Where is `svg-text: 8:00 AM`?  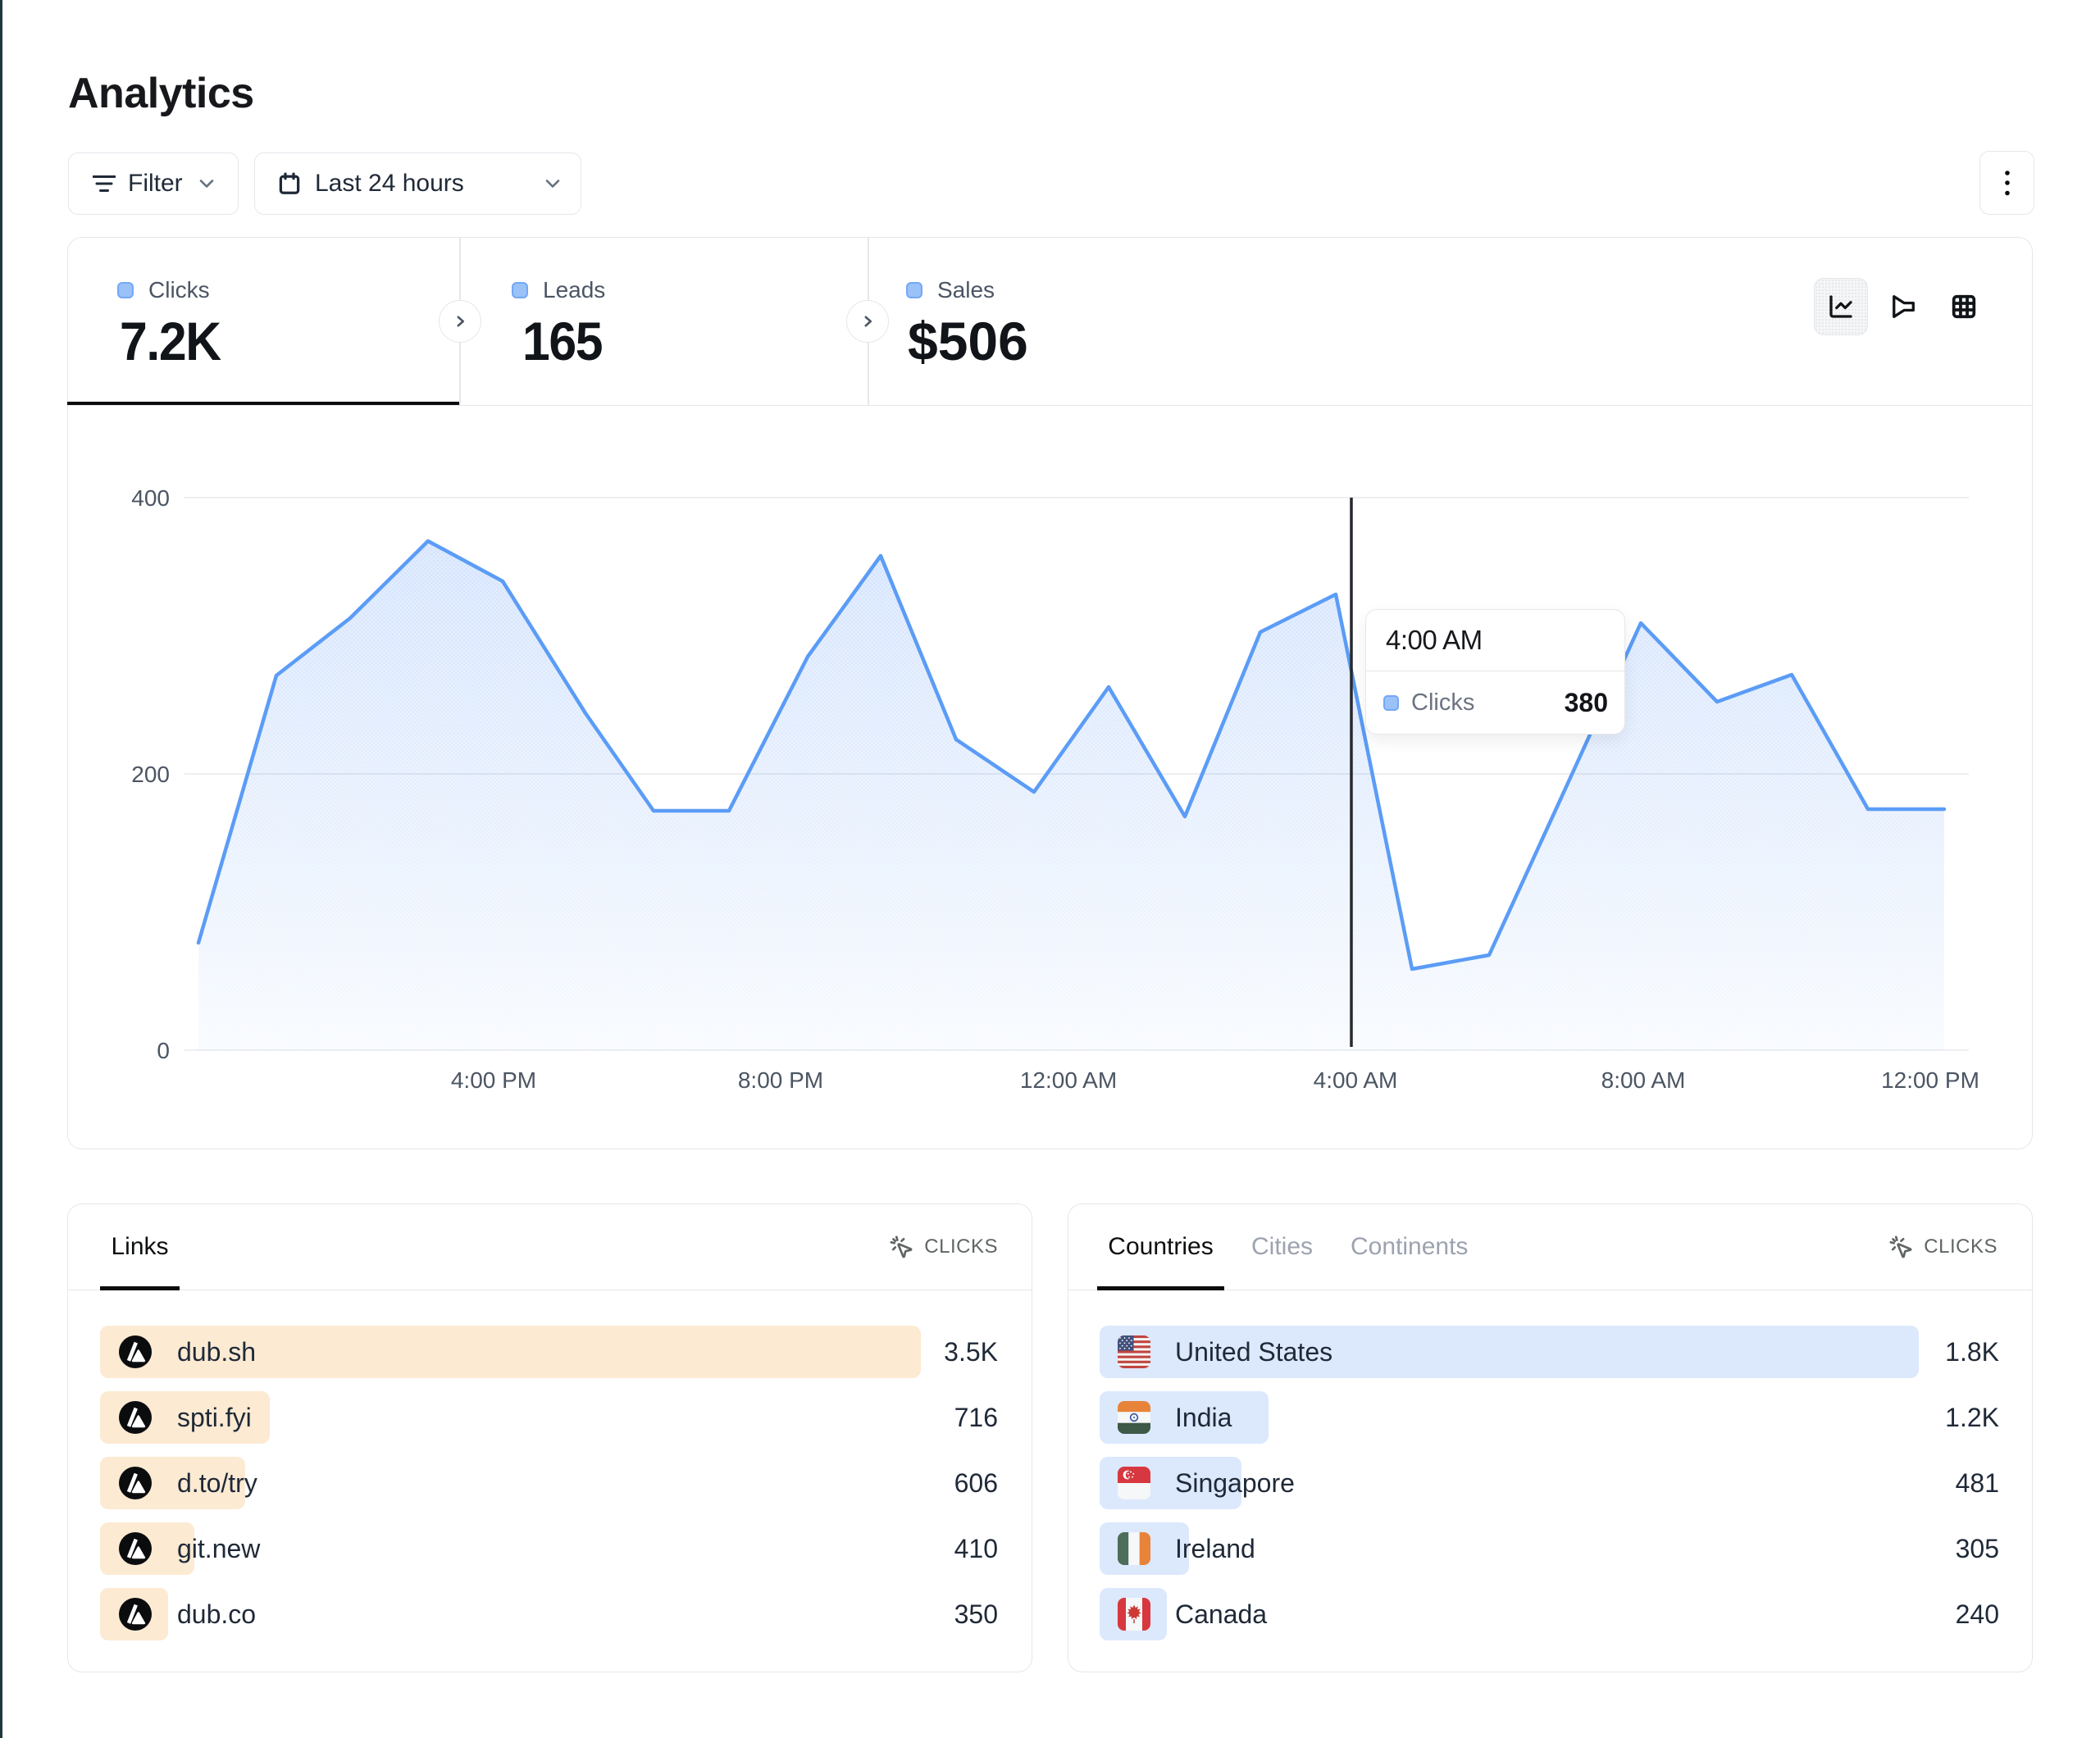 svg-text: 8:00 AM is located at coordinates (1643, 1080).